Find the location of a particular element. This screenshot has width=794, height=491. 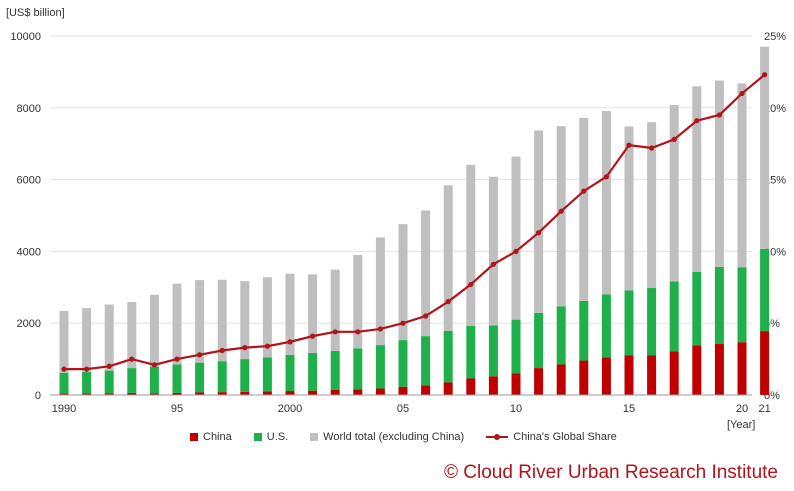

credit-text: © Cloud River Urban Research Institute is located at coordinates (611, 472).